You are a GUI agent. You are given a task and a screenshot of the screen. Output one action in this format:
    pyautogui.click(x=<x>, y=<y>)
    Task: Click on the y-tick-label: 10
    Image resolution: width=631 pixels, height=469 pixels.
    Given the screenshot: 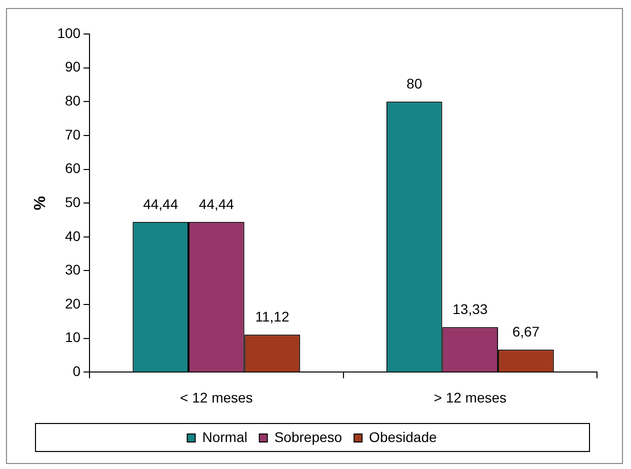 What is the action you would take?
    pyautogui.click(x=72, y=337)
    